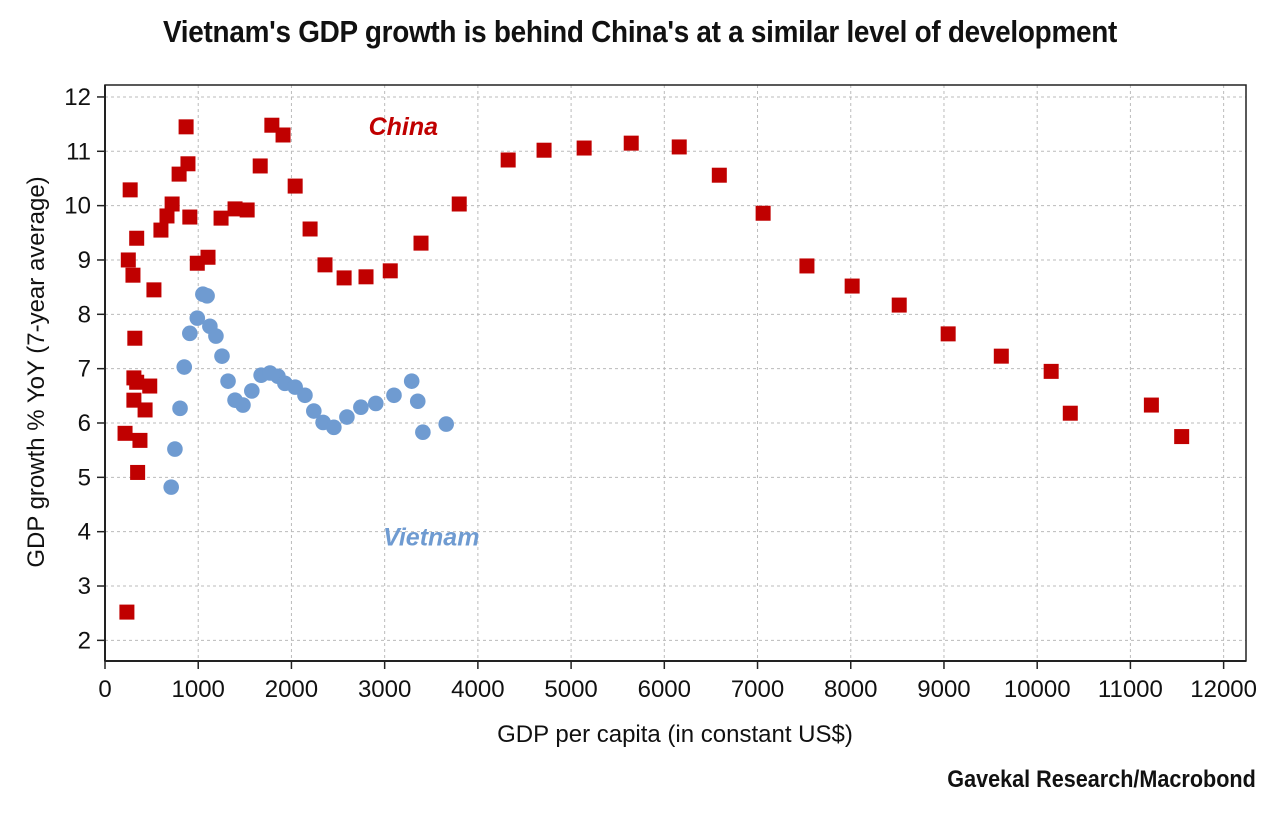  I want to click on y-tick-label: 10, so click(77, 206).